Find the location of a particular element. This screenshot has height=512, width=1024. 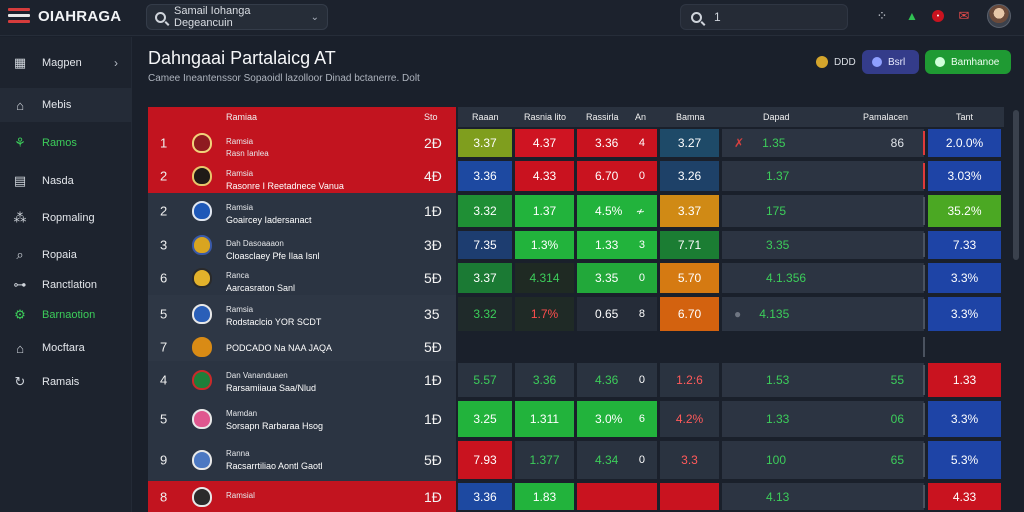

stat-value: 4.135 is located at coordinates (774, 314).